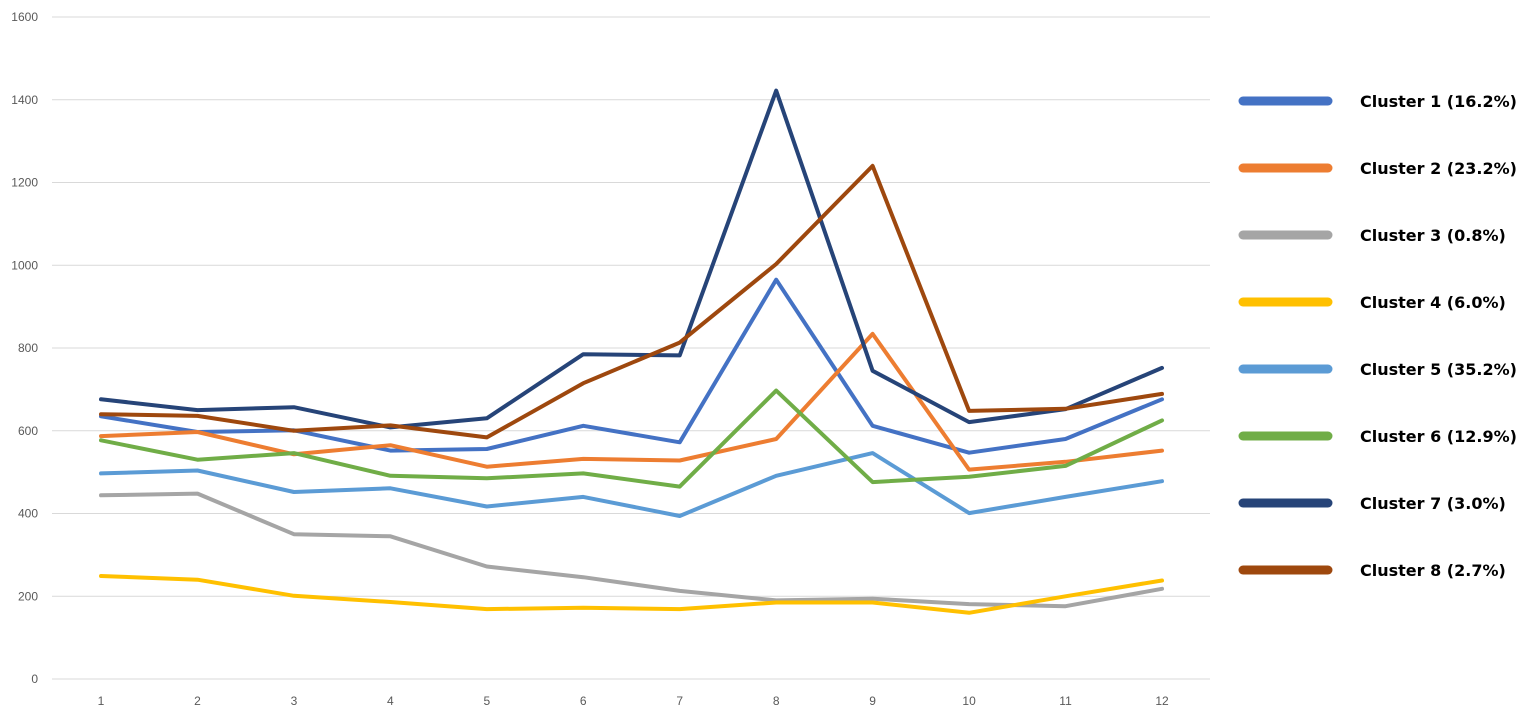  I want to click on x-tick-label: 3, so click(294, 701).